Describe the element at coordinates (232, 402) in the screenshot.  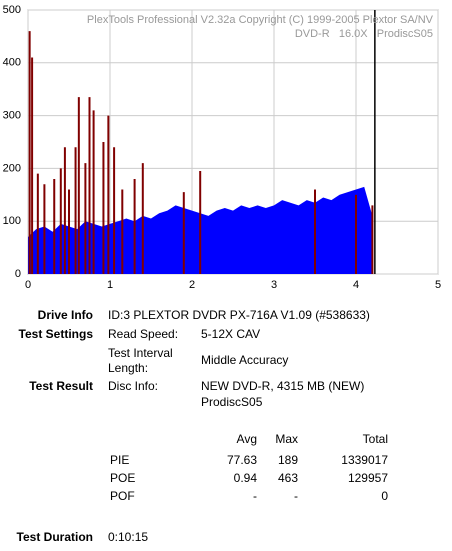
I see `value: ProdiscS05` at that location.